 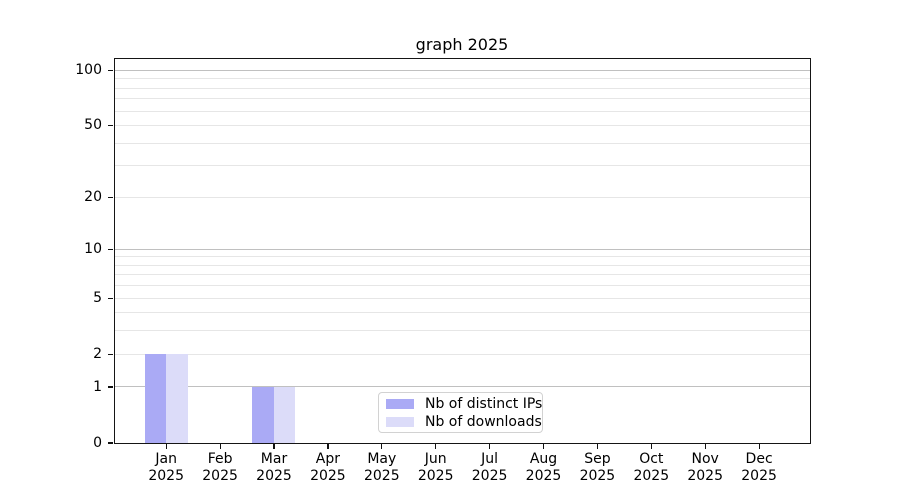 I want to click on x-tick-month: Oct, so click(x=651, y=459).